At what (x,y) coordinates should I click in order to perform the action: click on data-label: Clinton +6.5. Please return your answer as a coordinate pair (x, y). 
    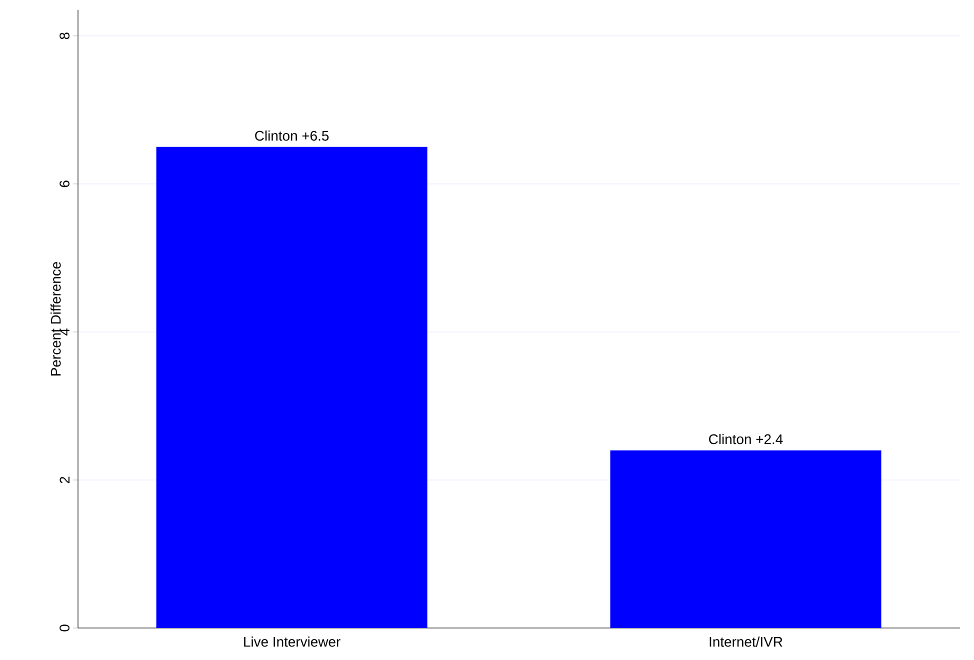
    Looking at the image, I should click on (292, 135).